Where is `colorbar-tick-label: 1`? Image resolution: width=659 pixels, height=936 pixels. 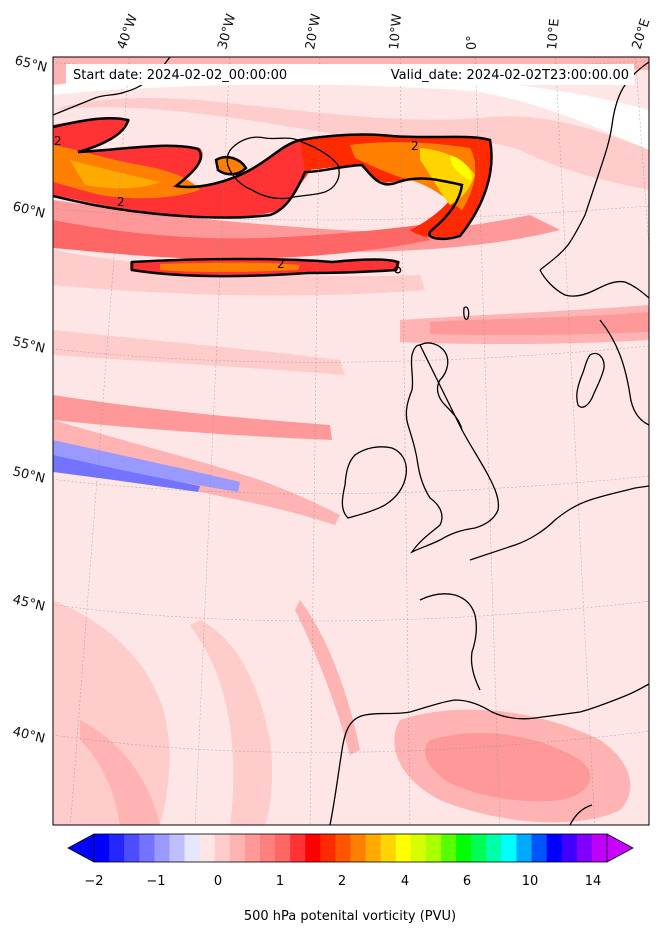
colorbar-tick-label: 1 is located at coordinates (280, 881).